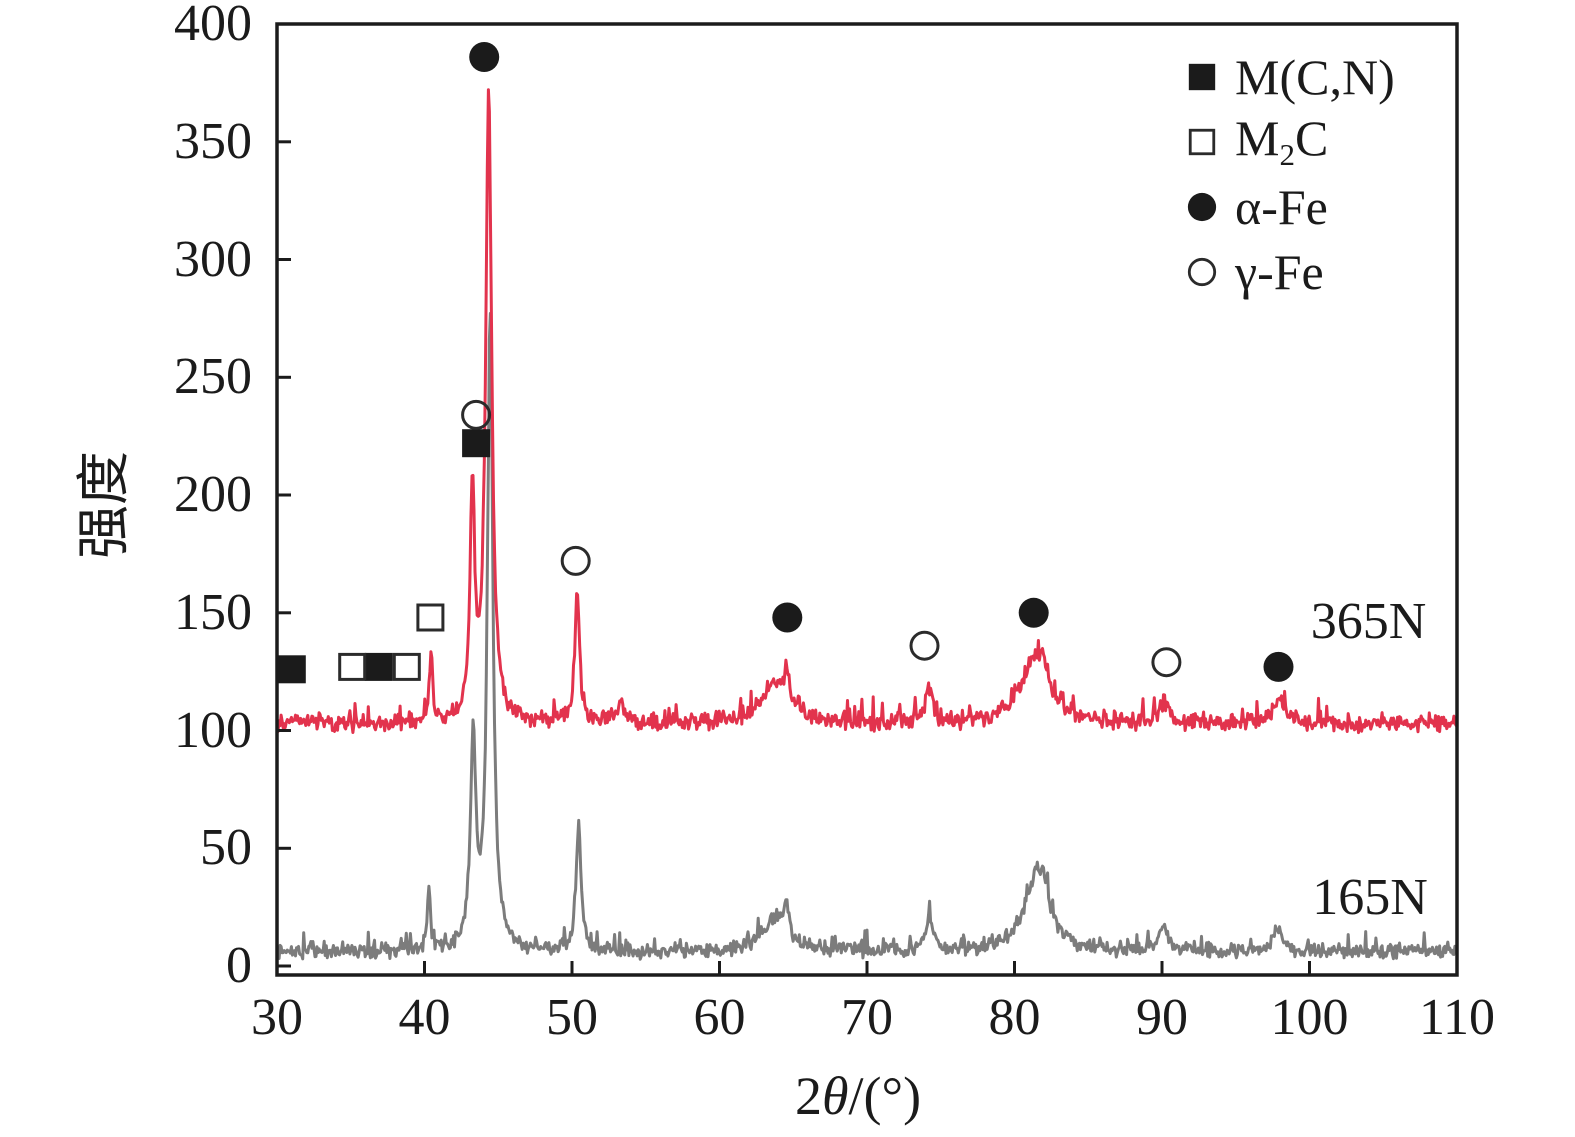 Image resolution: width=1575 pixels, height=1137 pixels. What do you see at coordinates (104, 505) in the screenshot?
I see `y-axis-title: 强度` at bounding box center [104, 505].